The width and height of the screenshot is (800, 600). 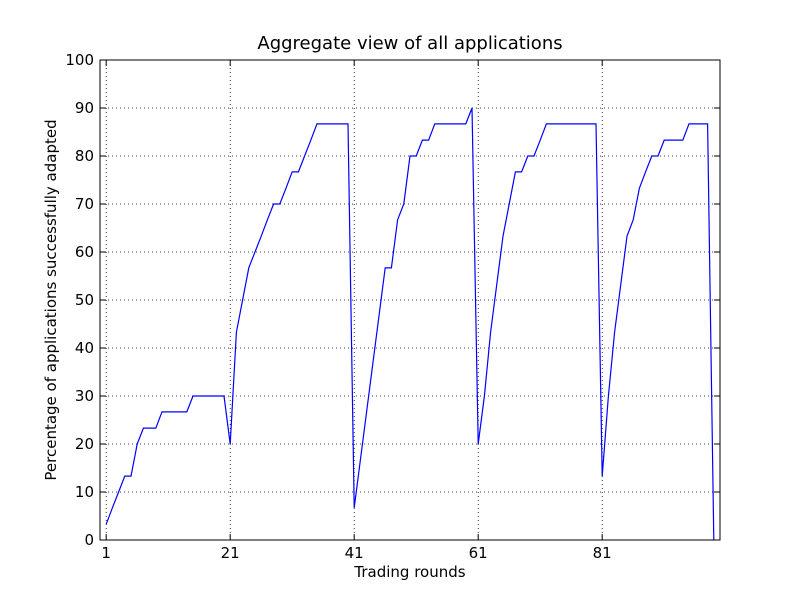 What do you see at coordinates (84, 492) in the screenshot?
I see `y-tick-label: 10` at bounding box center [84, 492].